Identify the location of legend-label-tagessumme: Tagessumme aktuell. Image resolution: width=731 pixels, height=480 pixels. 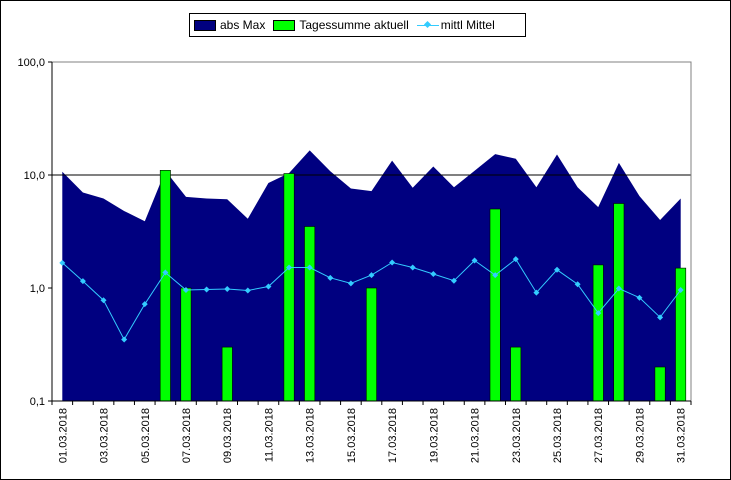
(354, 25).